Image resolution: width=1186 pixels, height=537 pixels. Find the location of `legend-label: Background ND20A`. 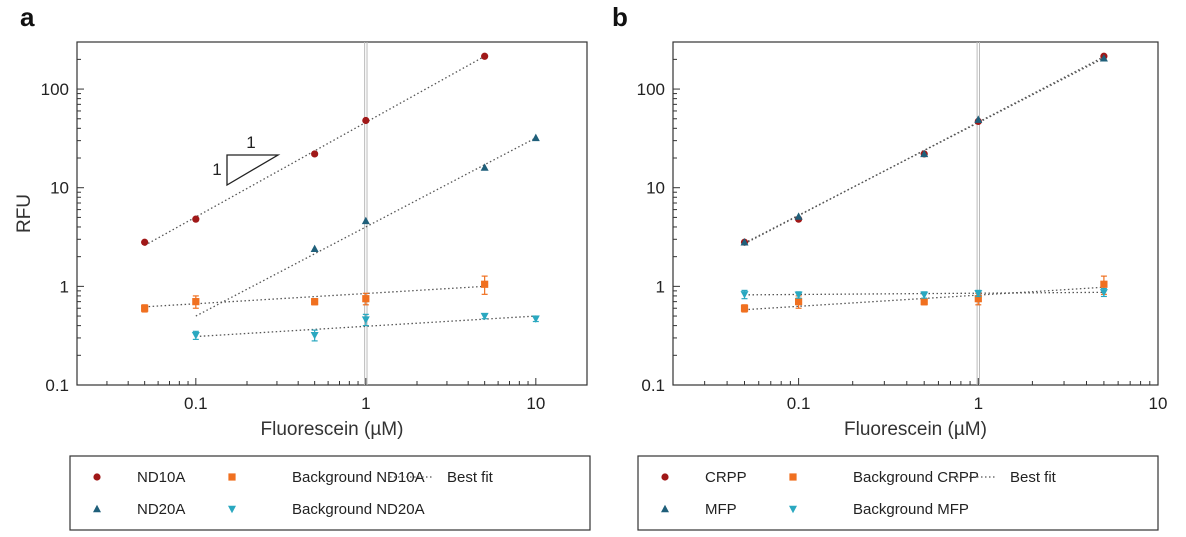

legend-label: Background ND20A is located at coordinates (358, 509).